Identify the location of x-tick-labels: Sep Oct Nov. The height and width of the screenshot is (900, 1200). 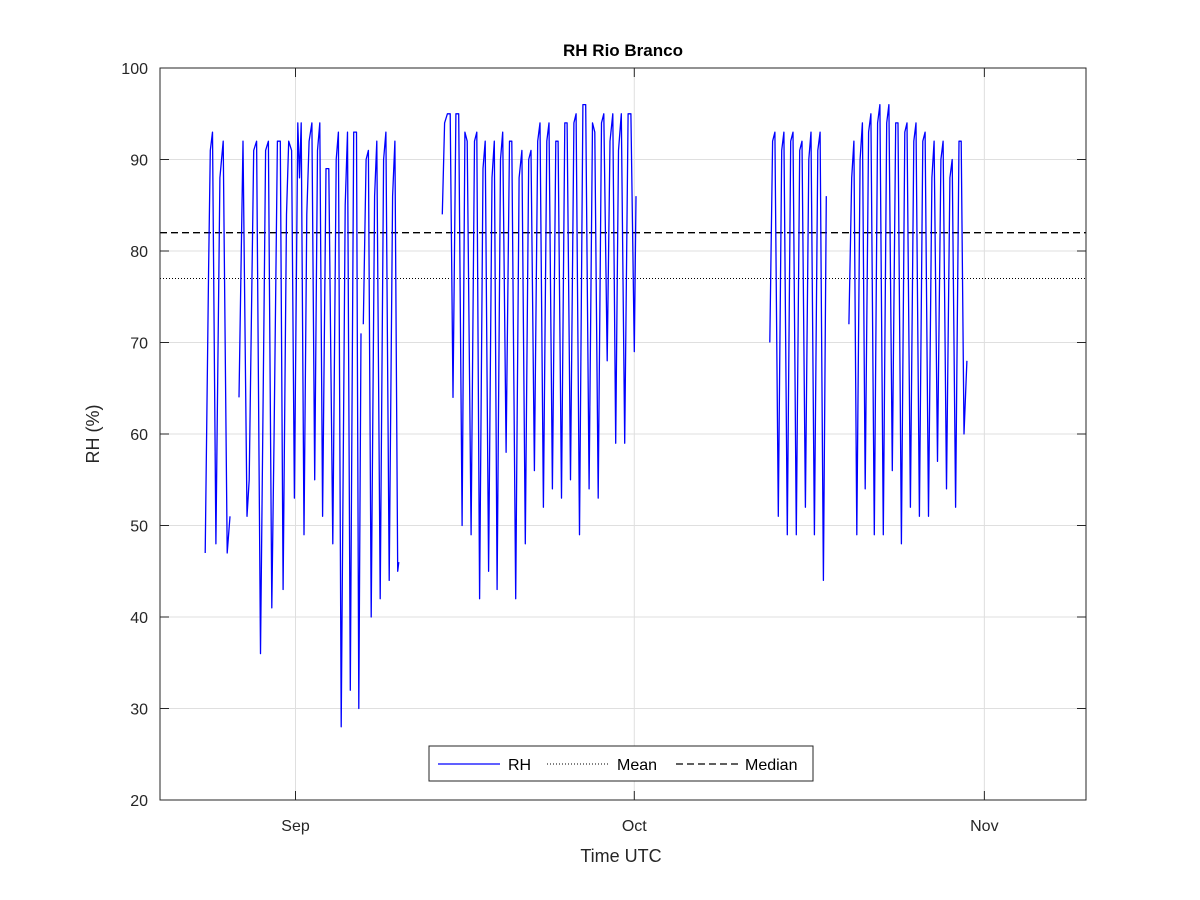
(639, 826).